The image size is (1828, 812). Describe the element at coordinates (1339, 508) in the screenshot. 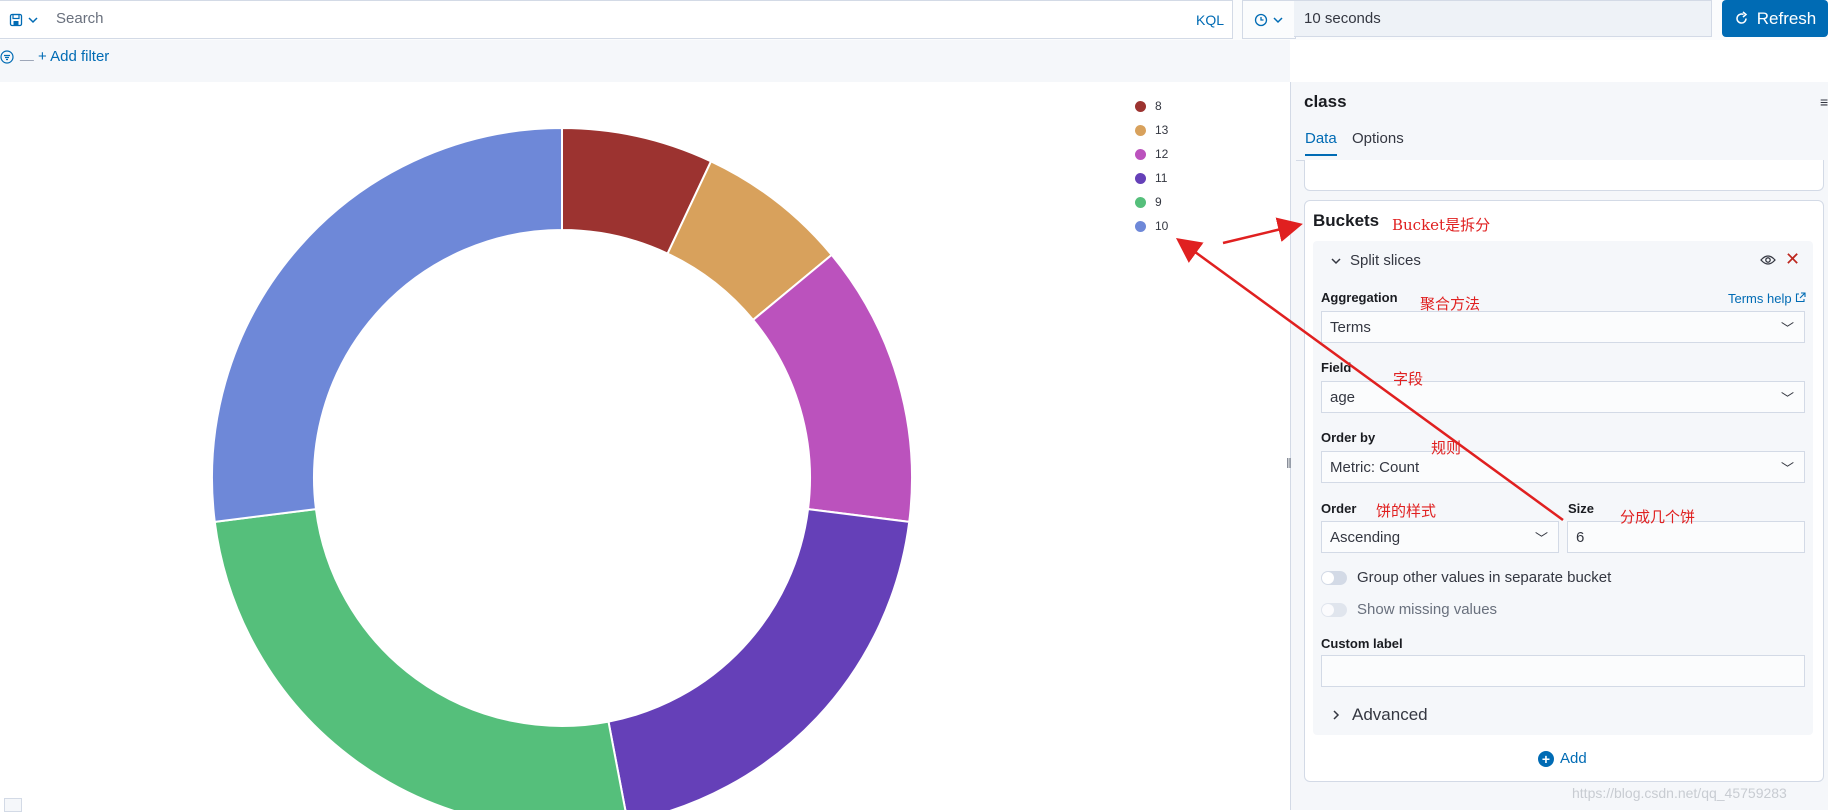

I see `order-label: Order` at that location.